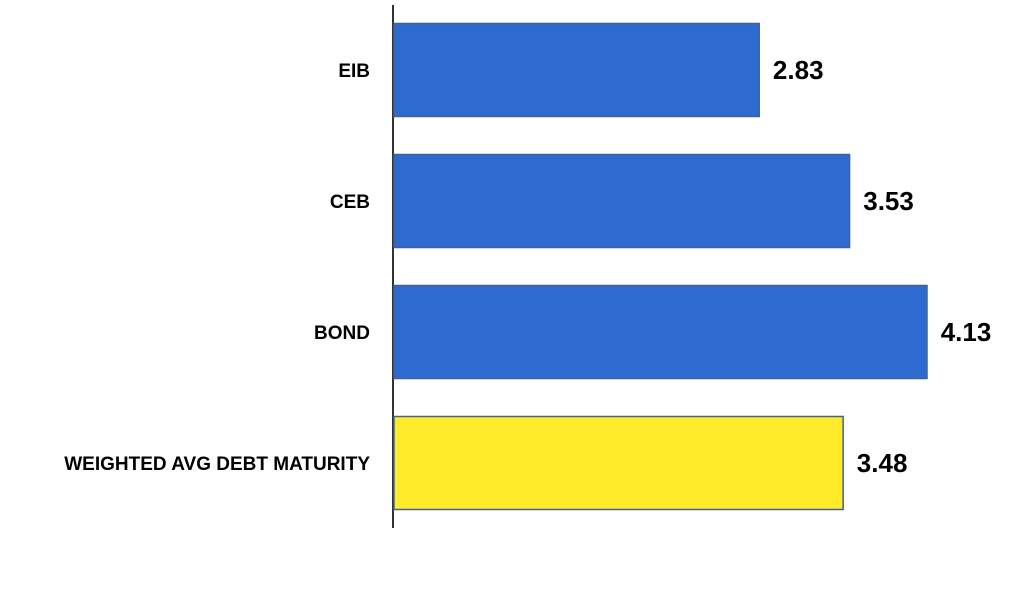 This screenshot has height=616, width=1027. What do you see at coordinates (217, 464) in the screenshot?
I see `category-label: WEIGHTED AVG DEBT MATURITY` at bounding box center [217, 464].